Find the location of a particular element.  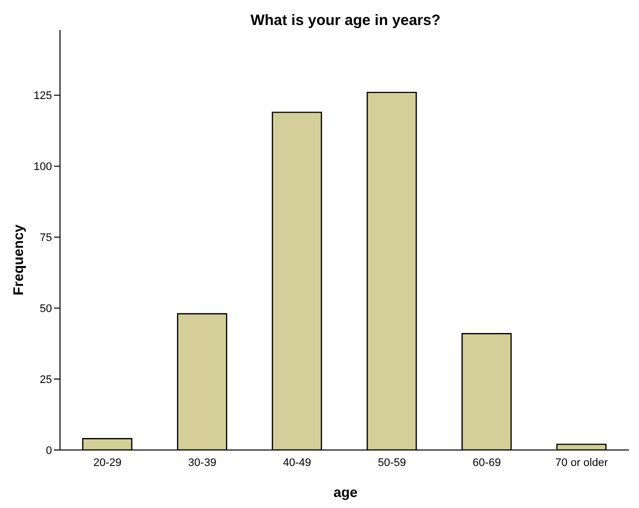

y-tick-label: 25 is located at coordinates (46, 380).